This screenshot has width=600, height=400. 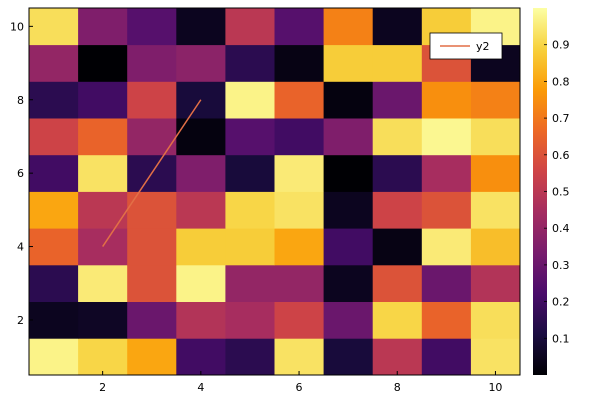 I want to click on heatmap-cell-r4-c9, so click(x=446, y=247).